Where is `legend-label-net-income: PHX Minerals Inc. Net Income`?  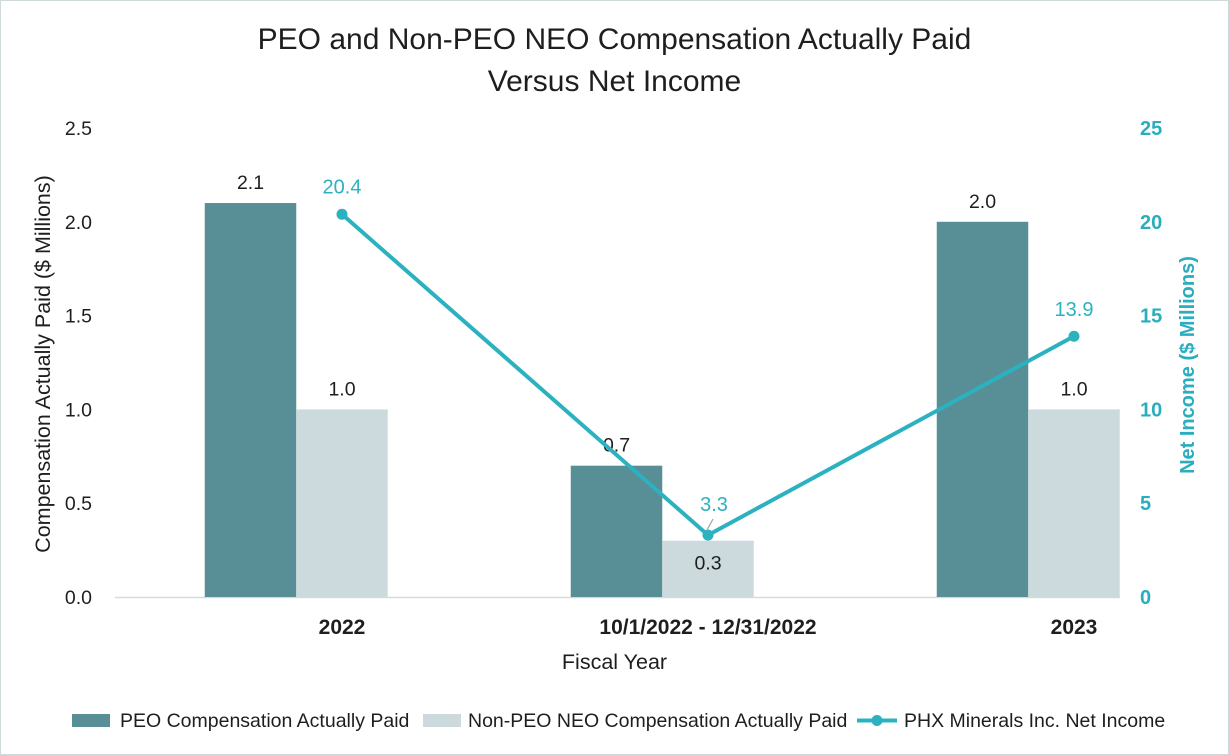
legend-label-net-income: PHX Minerals Inc. Net Income is located at coordinates (1034, 721).